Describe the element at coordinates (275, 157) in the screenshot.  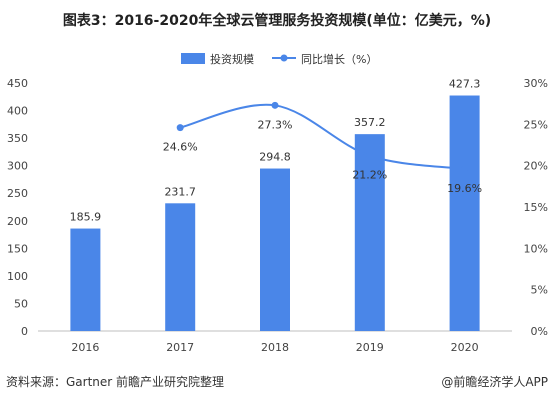
I see `bar-value-label: 294.8` at that location.